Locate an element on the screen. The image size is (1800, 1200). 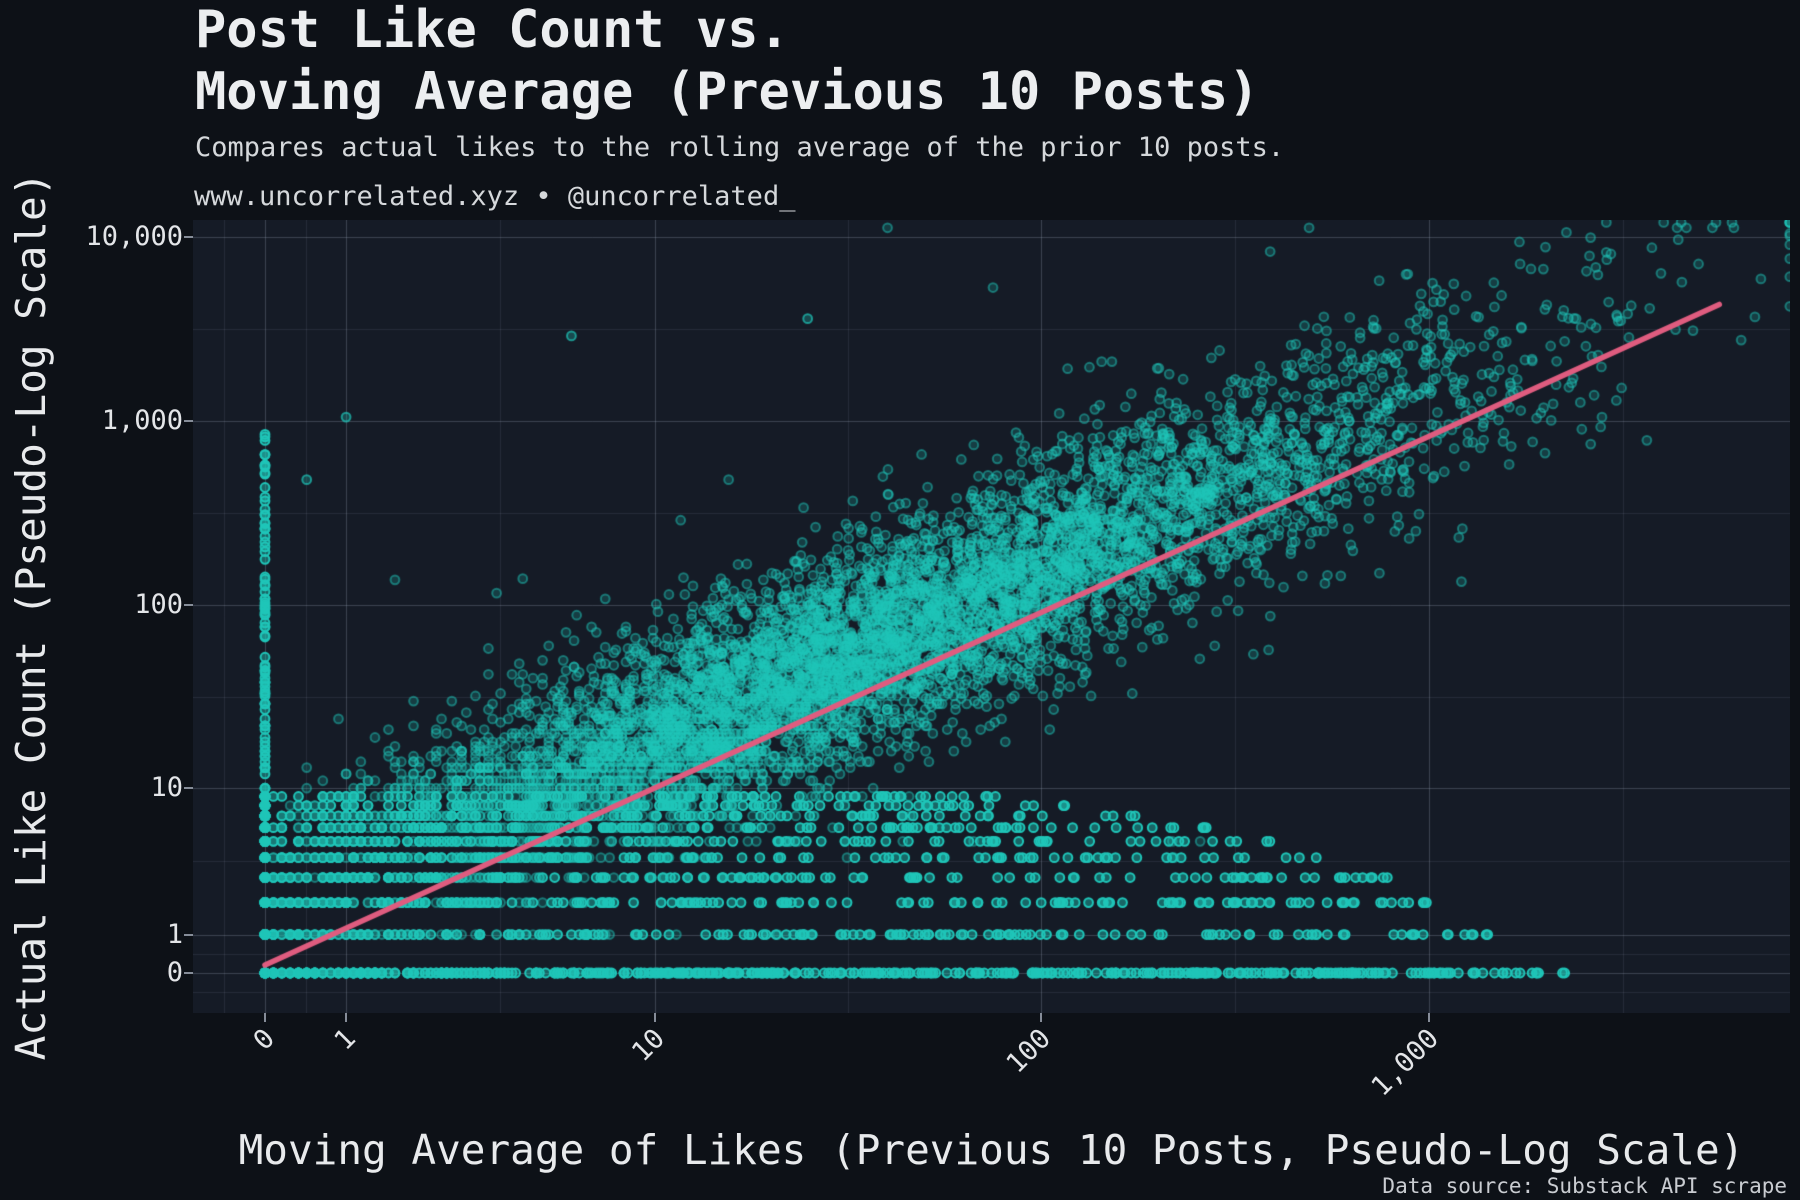
chart-title-line-1: Post Like Count vs. is located at coordinates (492, 30).